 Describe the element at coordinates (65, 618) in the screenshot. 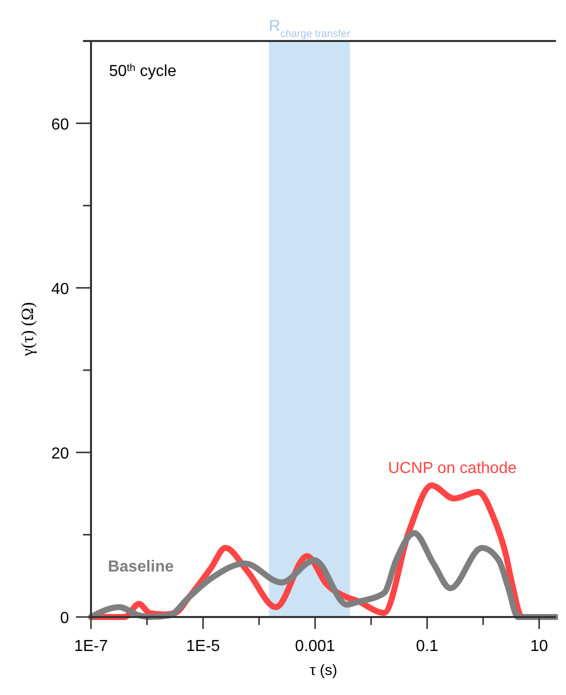

I see `y-tick-label: 0` at that location.